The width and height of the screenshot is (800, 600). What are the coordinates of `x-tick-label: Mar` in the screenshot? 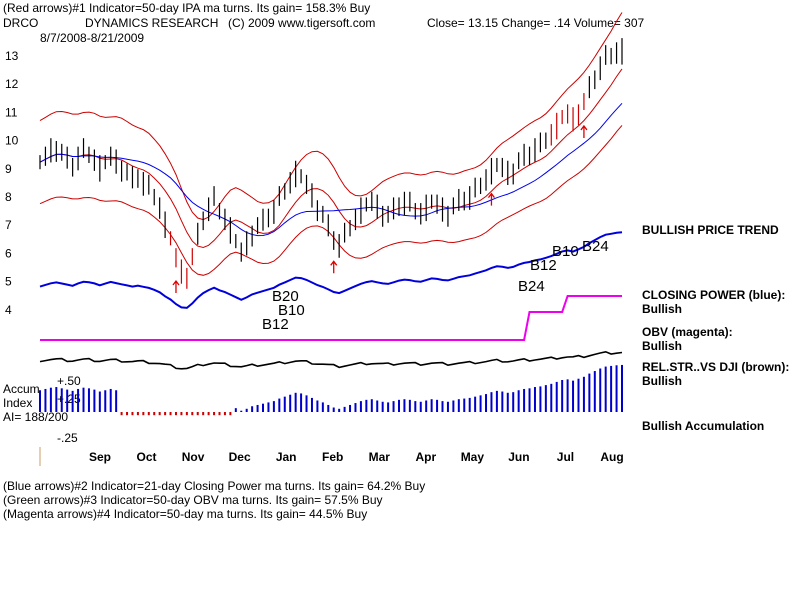 It's located at (380, 457).